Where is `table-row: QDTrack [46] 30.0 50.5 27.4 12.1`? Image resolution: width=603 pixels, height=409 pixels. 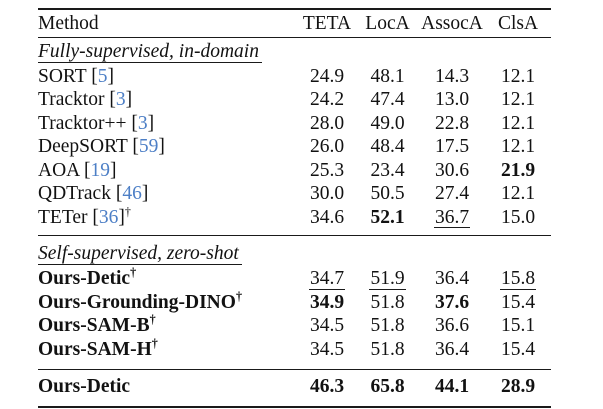
table-row: QDTrack [46] 30.0 50.5 27.4 12.1 is located at coordinates (294, 195).